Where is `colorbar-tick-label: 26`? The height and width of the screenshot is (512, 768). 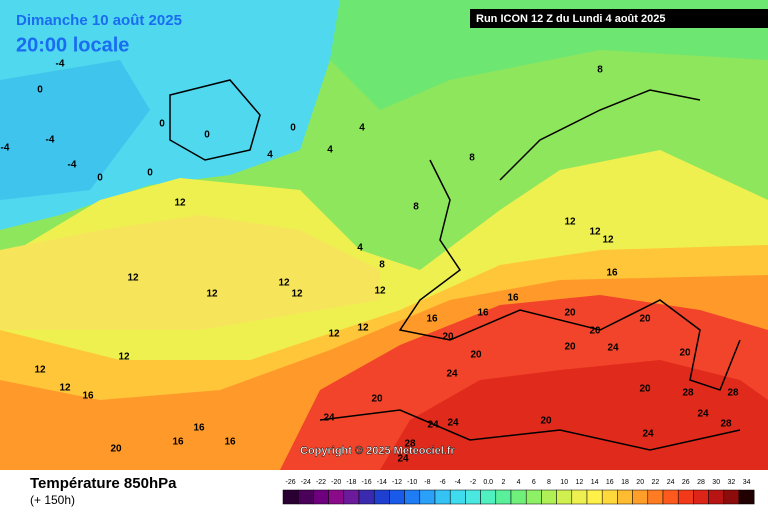 colorbar-tick-label: 26 is located at coordinates (686, 482).